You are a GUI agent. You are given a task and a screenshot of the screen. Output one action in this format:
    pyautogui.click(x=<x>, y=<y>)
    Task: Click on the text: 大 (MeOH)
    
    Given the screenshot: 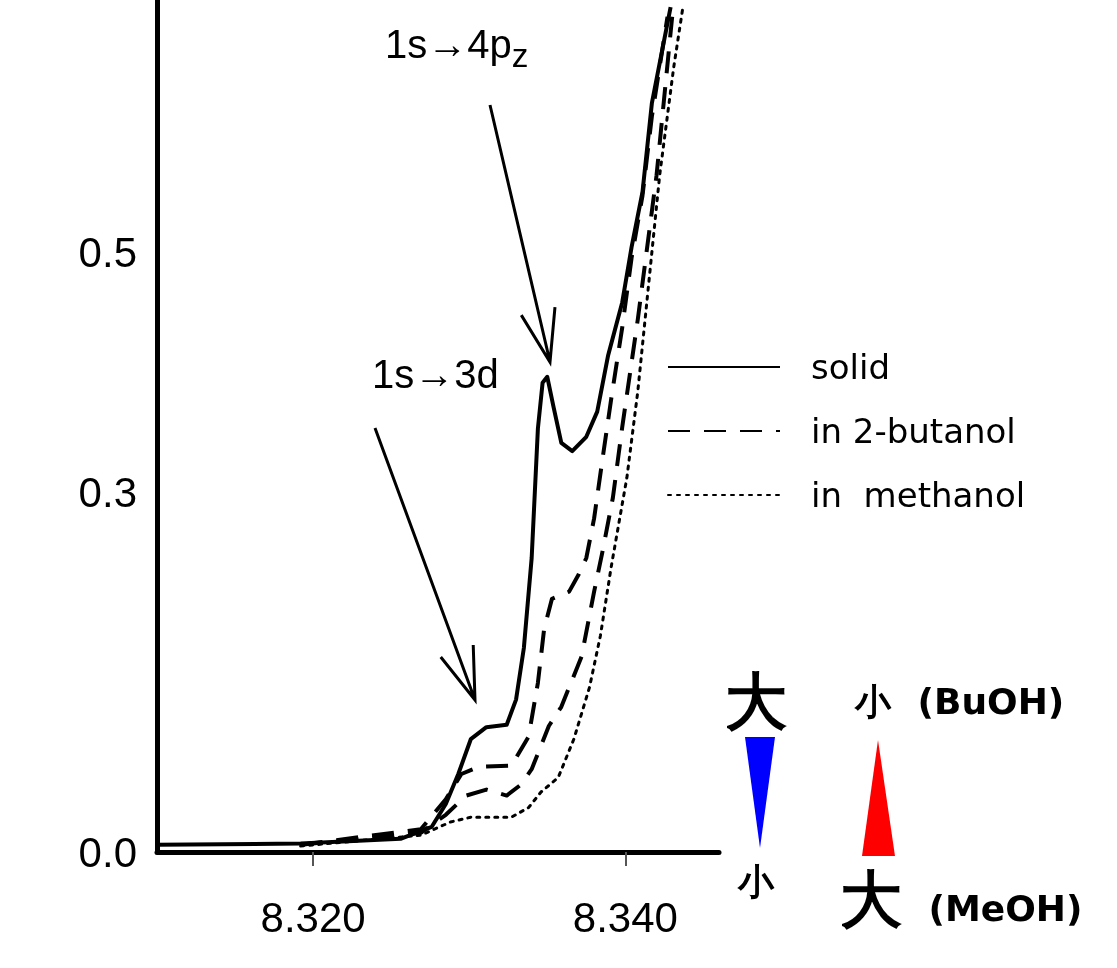 What is the action you would take?
    pyautogui.click(x=961, y=899)
    